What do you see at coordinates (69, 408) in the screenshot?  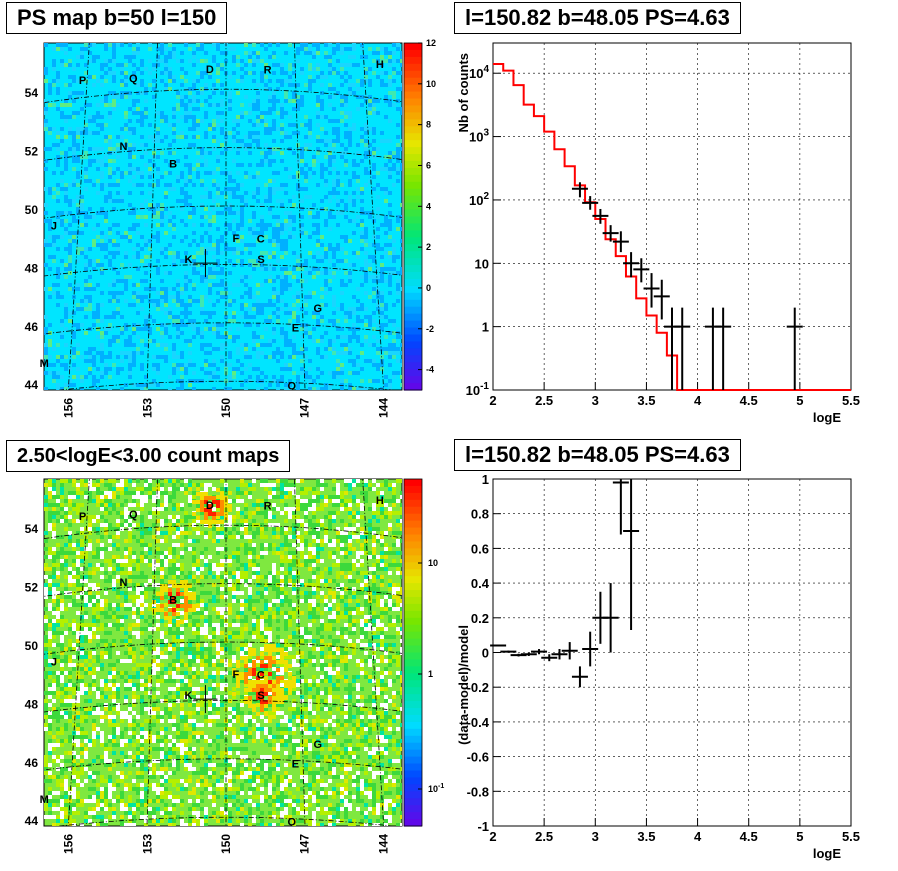 I see `lon-tick-label: 156` at bounding box center [69, 408].